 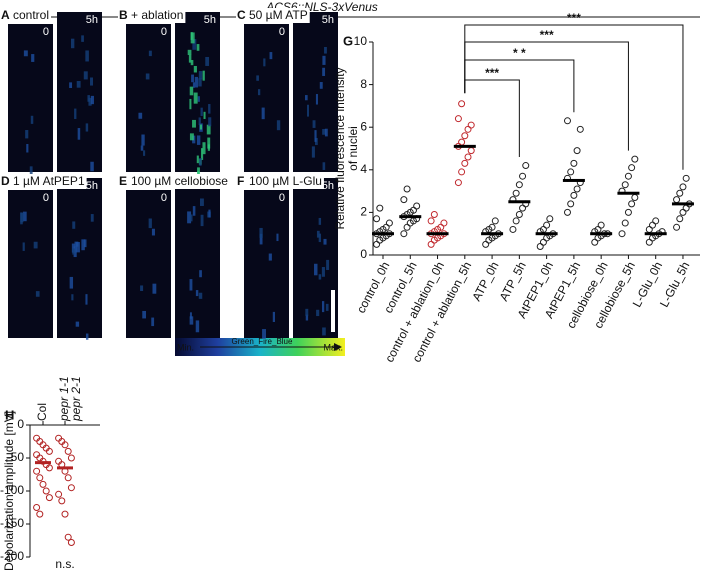 What do you see at coordinates (179, 181) in the screenshot?
I see `panel-label: 100 µM cellobiose` at bounding box center [179, 181].